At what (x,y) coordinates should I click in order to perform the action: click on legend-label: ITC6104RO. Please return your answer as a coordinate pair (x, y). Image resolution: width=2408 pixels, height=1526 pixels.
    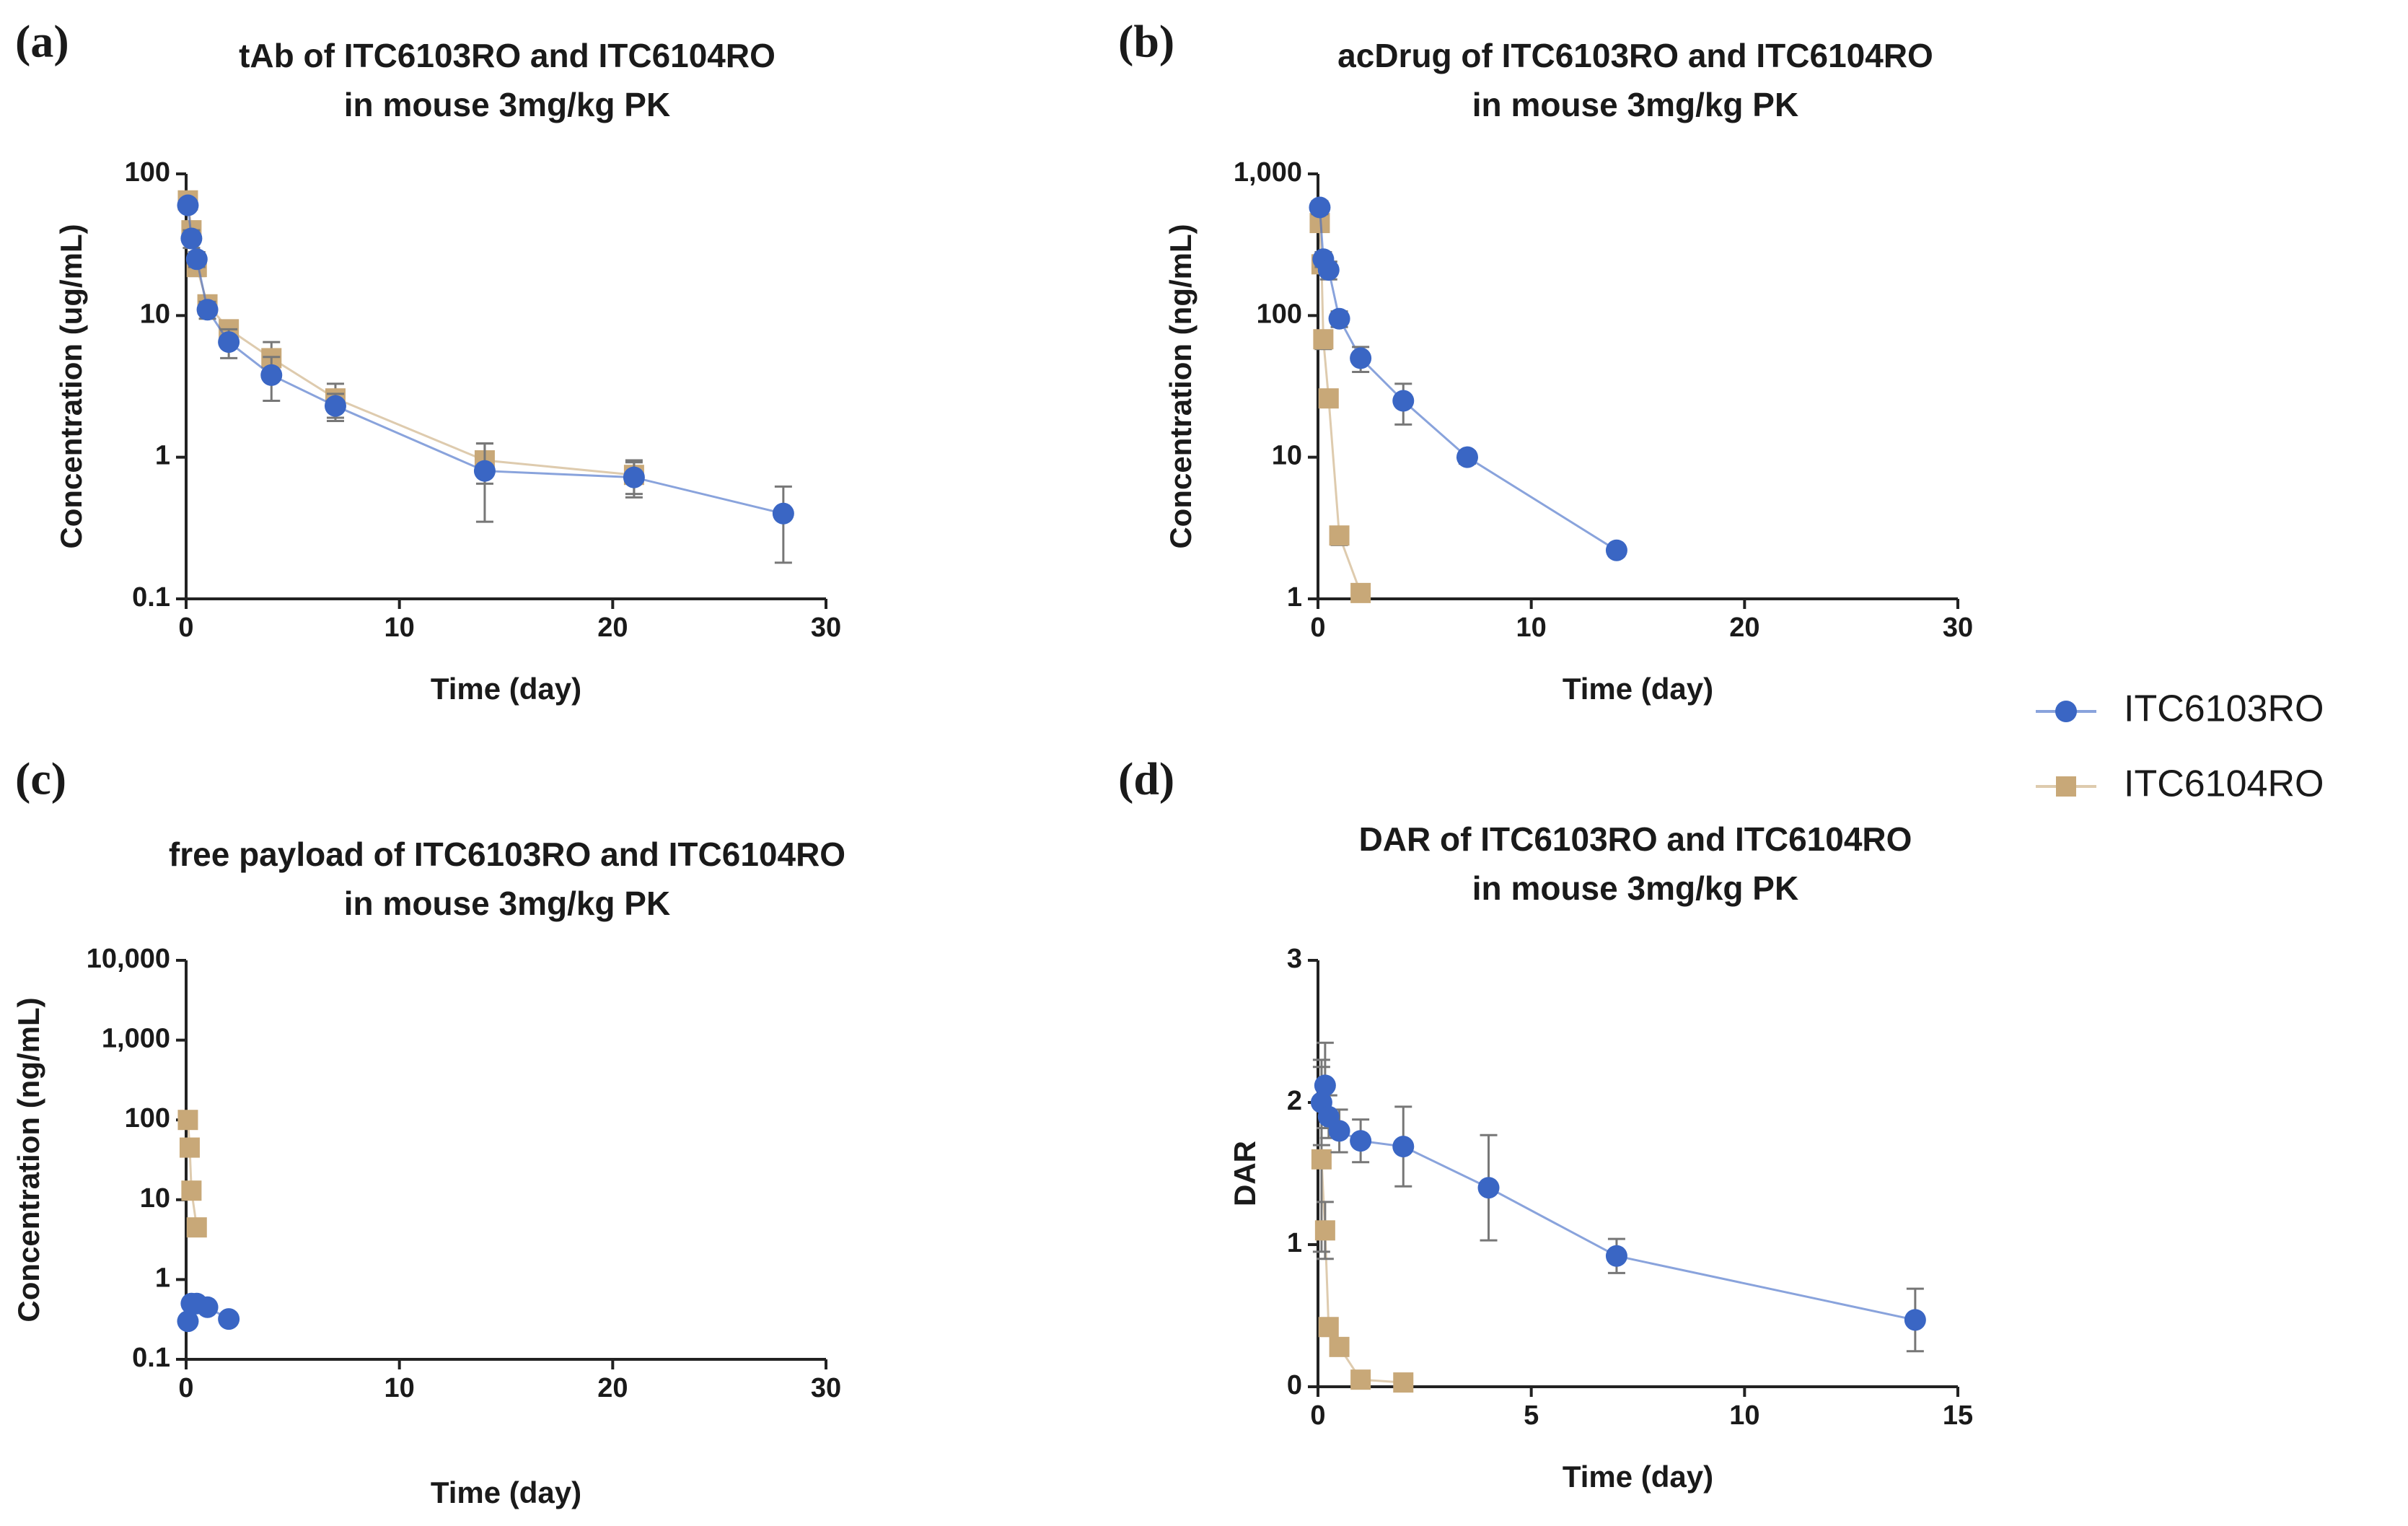
    Looking at the image, I should click on (2224, 784).